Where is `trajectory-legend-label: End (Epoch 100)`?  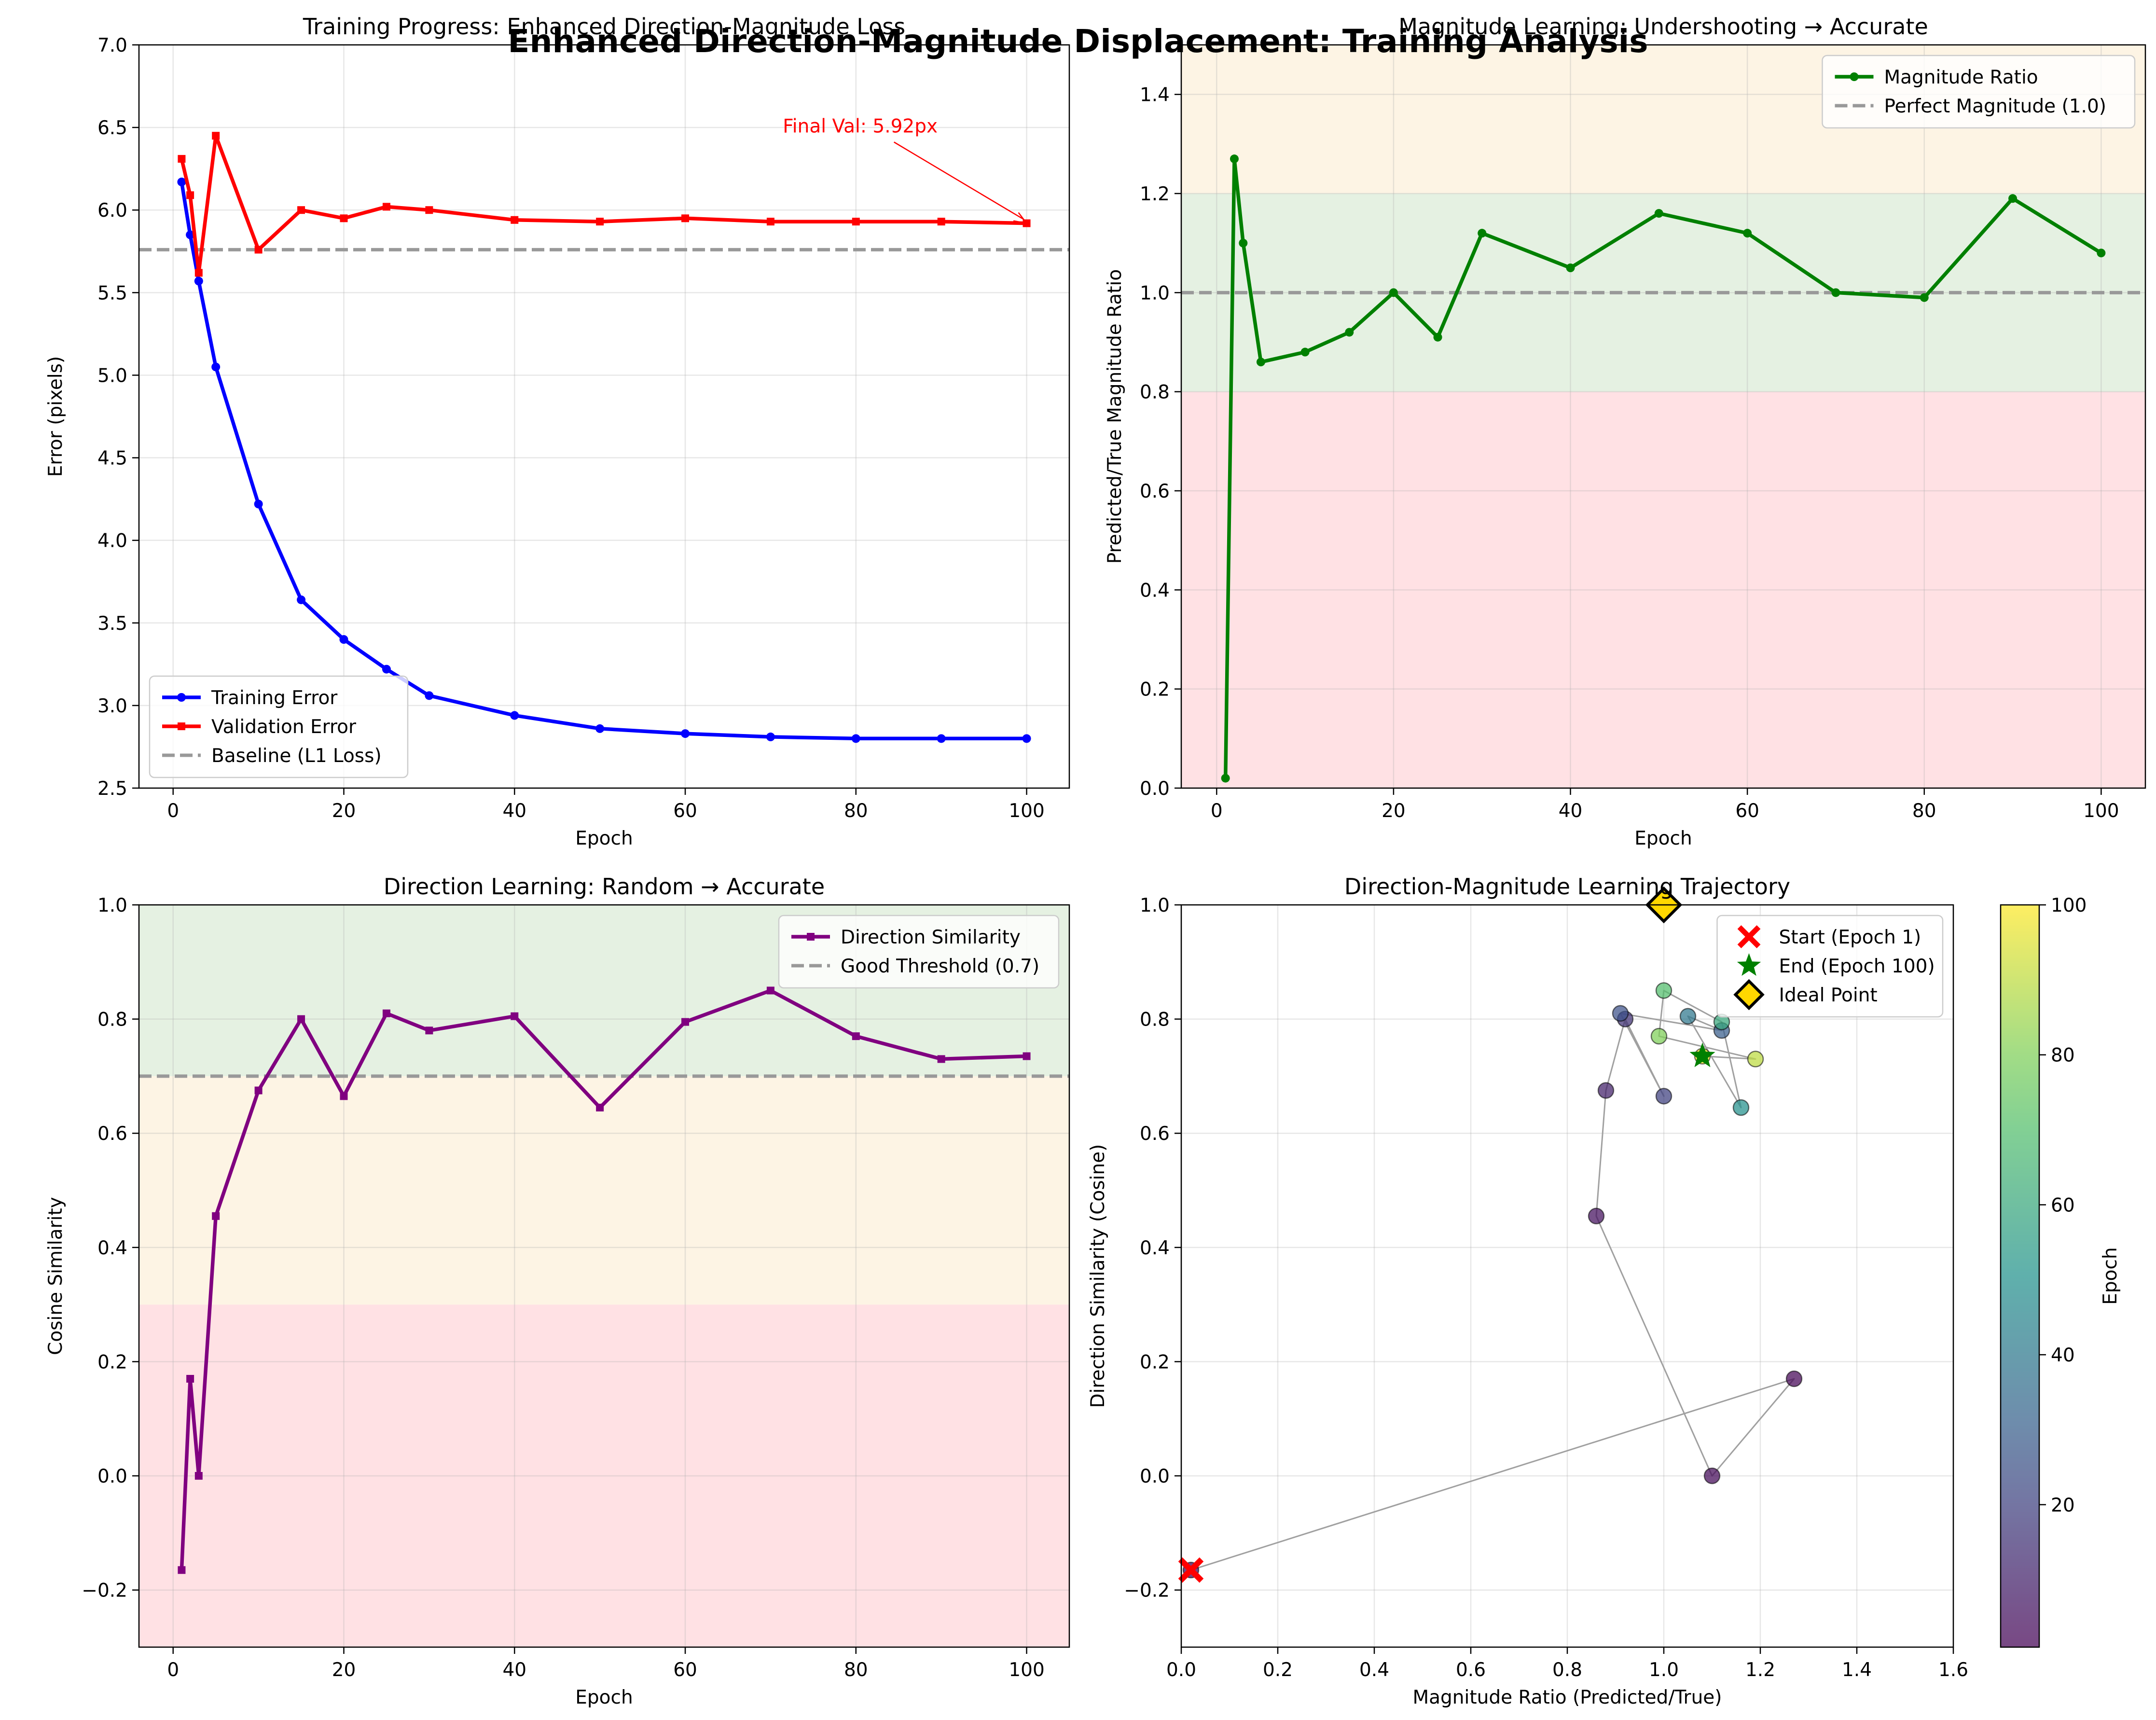
trajectory-legend-label: End (Epoch 100) is located at coordinates (1857, 967).